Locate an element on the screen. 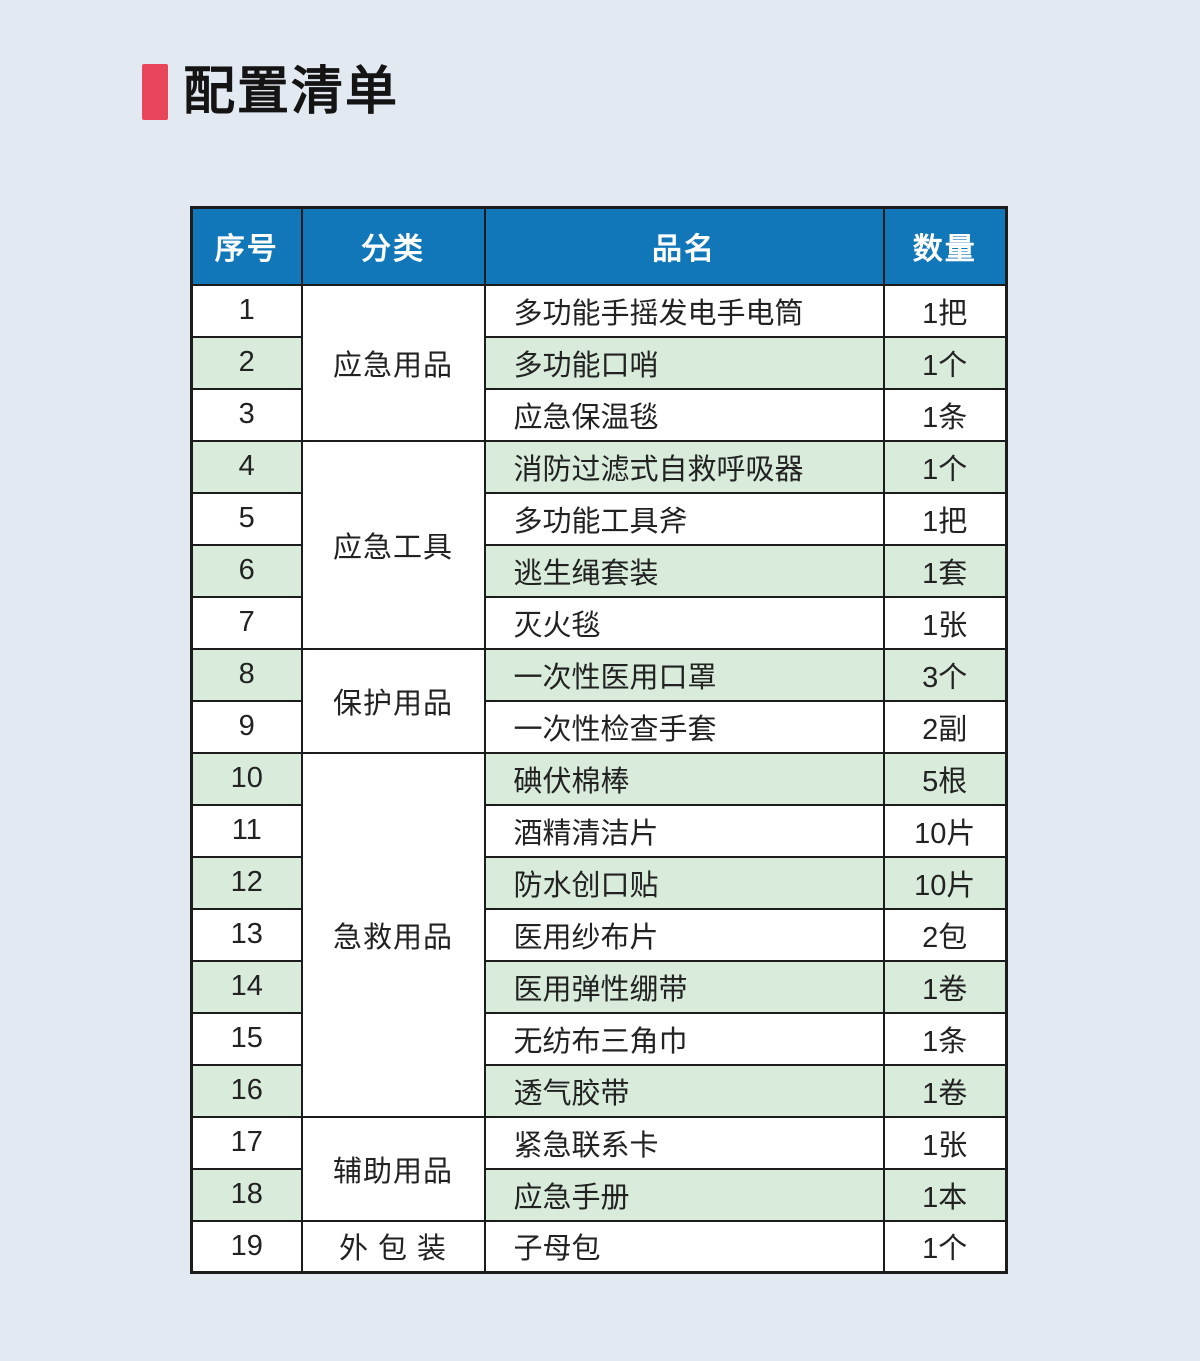 The image size is (1200, 1361). table-row: 3 应急保温毯 1条 is located at coordinates (599, 414).